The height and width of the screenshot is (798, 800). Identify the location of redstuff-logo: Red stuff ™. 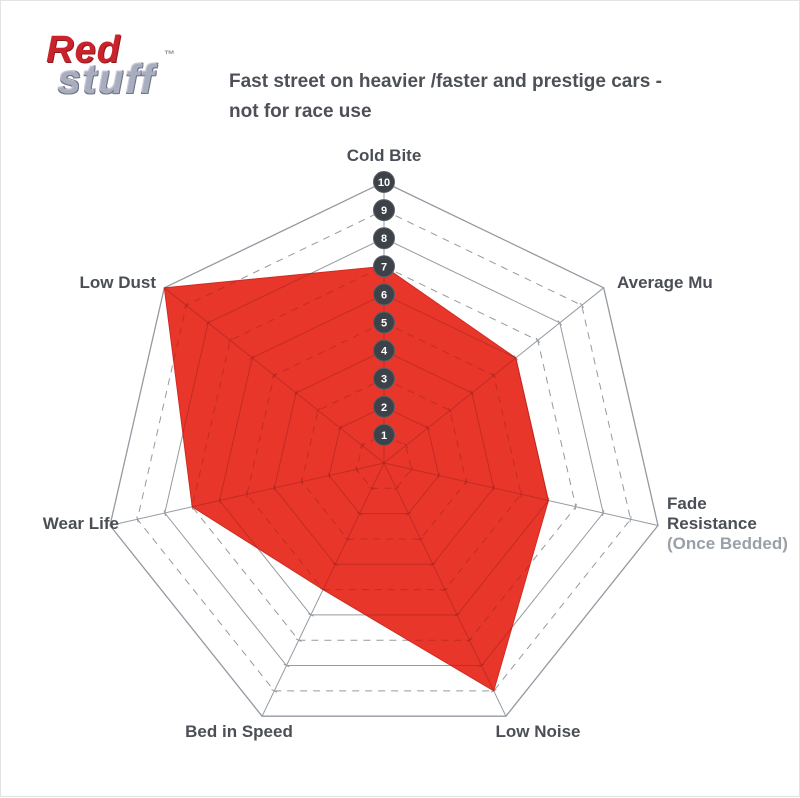
(121, 78).